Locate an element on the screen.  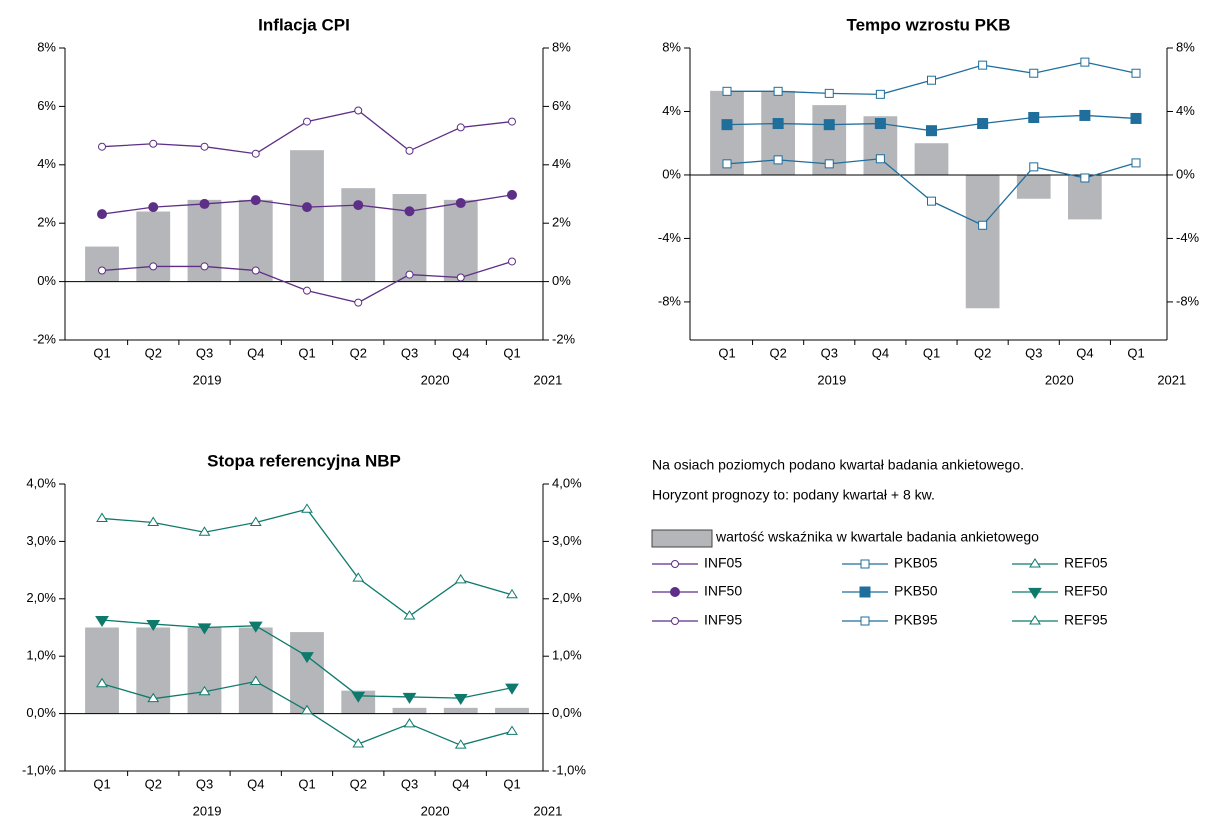
y-tick-label: 2,0% is located at coordinates (41, 597).